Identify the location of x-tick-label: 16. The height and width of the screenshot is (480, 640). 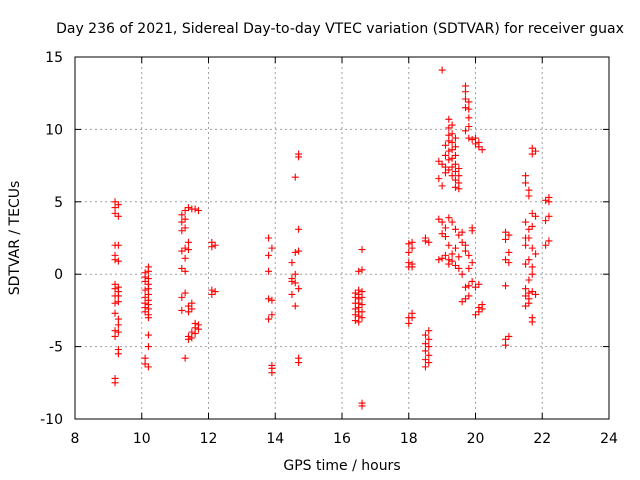
(342, 439).